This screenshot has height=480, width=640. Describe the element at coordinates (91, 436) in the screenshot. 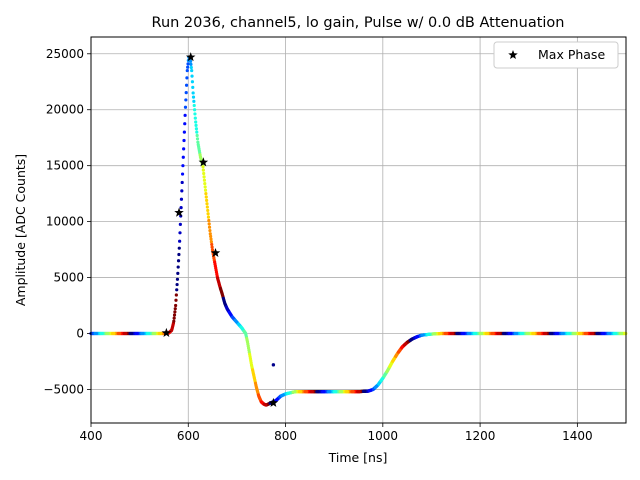

I see `x-tick-label: 400` at that location.